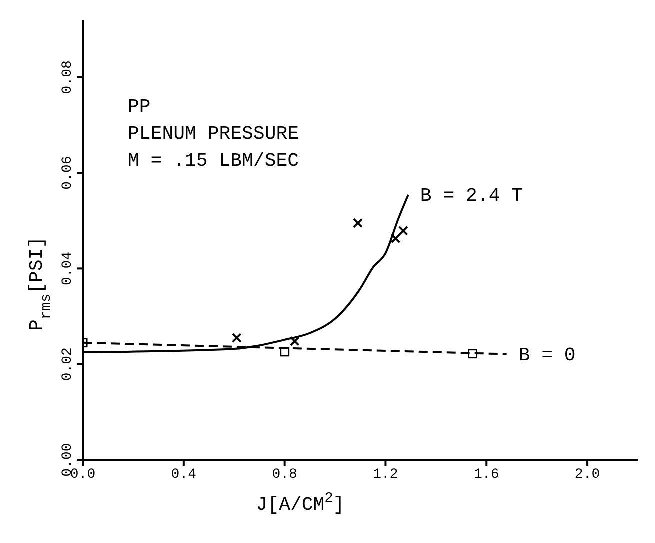  Describe the element at coordinates (285, 474) in the screenshot. I see `x-tick-label: 0.8` at that location.